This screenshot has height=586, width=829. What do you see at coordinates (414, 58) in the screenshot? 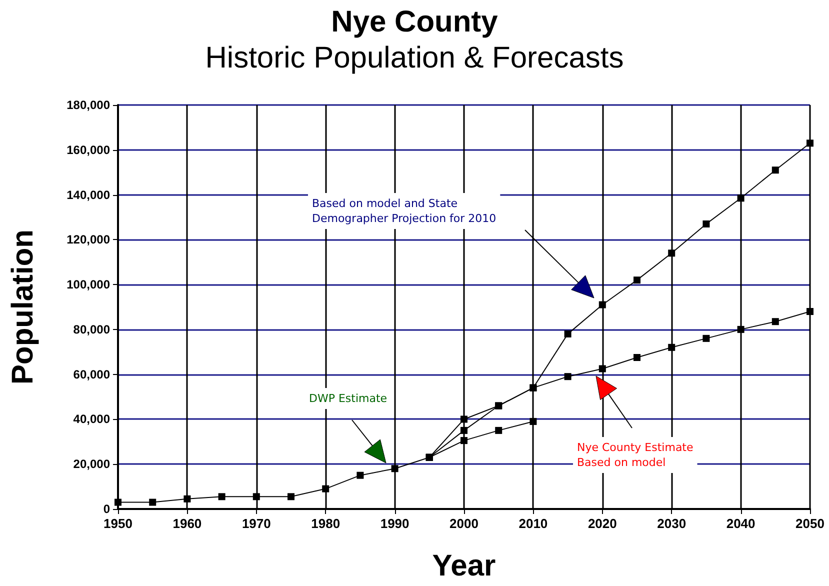
I see `chart-subtitle: Historic Population & Forecasts` at bounding box center [414, 58].